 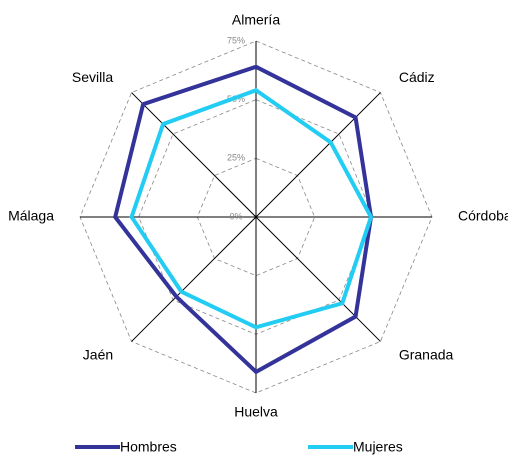 I want to click on category-label: Cádiz, so click(x=417, y=77).